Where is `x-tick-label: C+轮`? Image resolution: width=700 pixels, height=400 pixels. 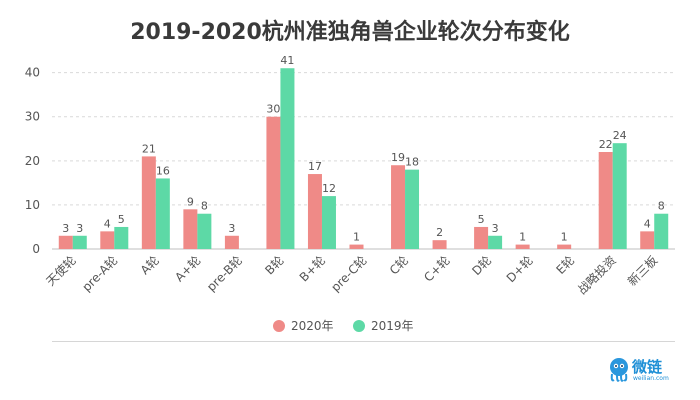
x-tick-label: C+轮 is located at coordinates (436, 268).